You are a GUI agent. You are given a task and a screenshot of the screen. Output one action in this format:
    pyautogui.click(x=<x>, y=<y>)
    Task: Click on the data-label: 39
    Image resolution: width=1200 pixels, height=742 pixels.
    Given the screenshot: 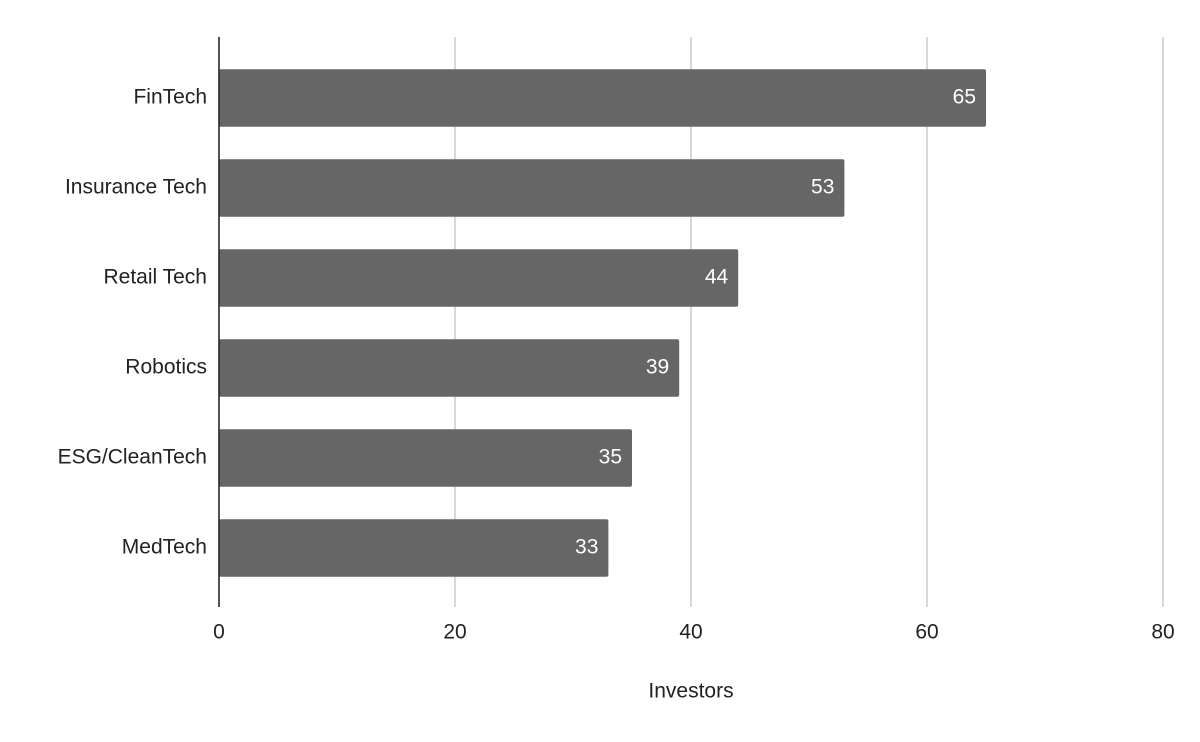 What is the action you would take?
    pyautogui.click(x=657, y=367)
    